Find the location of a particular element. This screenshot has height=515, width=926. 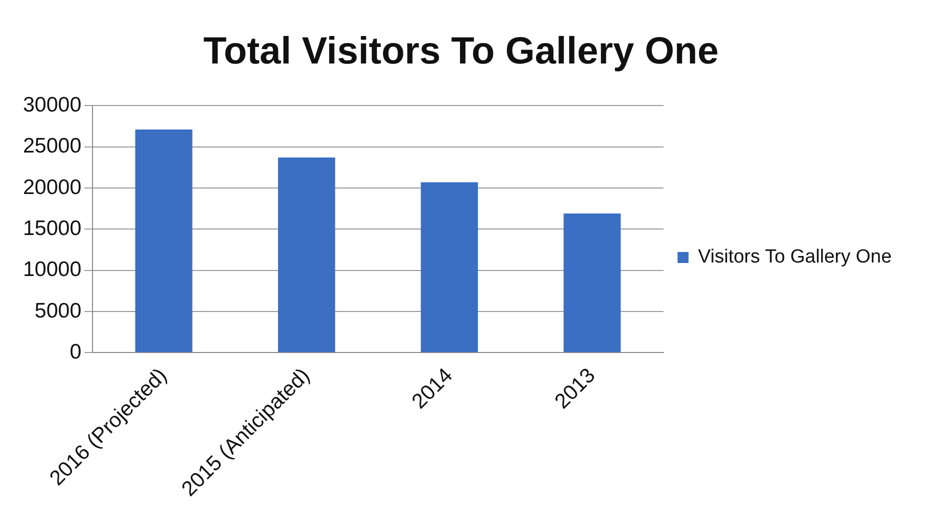

y-tick-label: 20000 is located at coordinates (52, 187).